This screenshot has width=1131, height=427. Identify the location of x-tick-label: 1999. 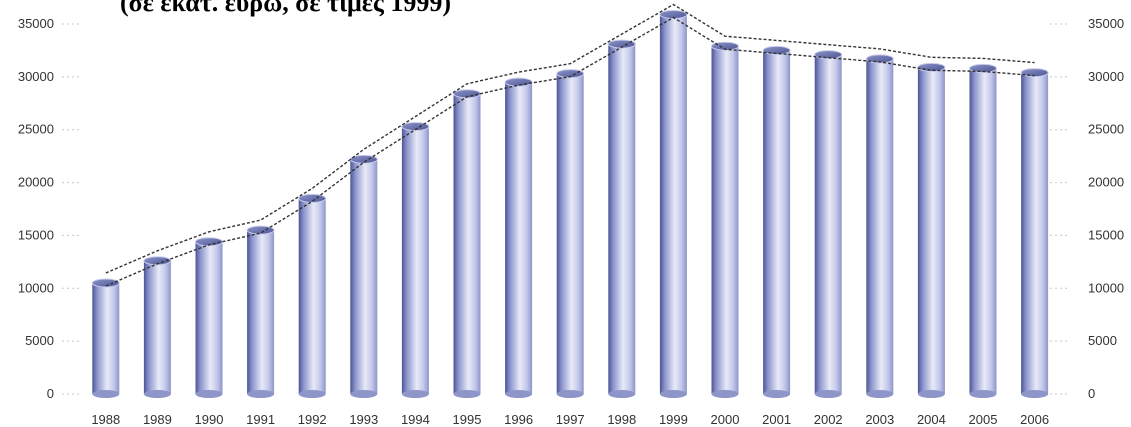
(673, 419).